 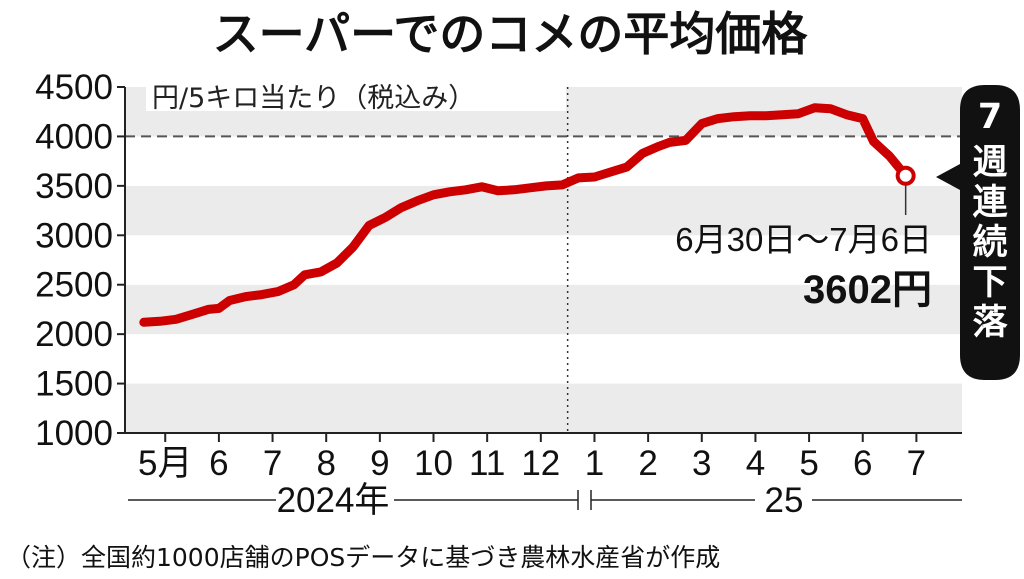 What do you see at coordinates (74, 433) in the screenshot?
I see `y-tick-label-1000: 1000` at bounding box center [74, 433].